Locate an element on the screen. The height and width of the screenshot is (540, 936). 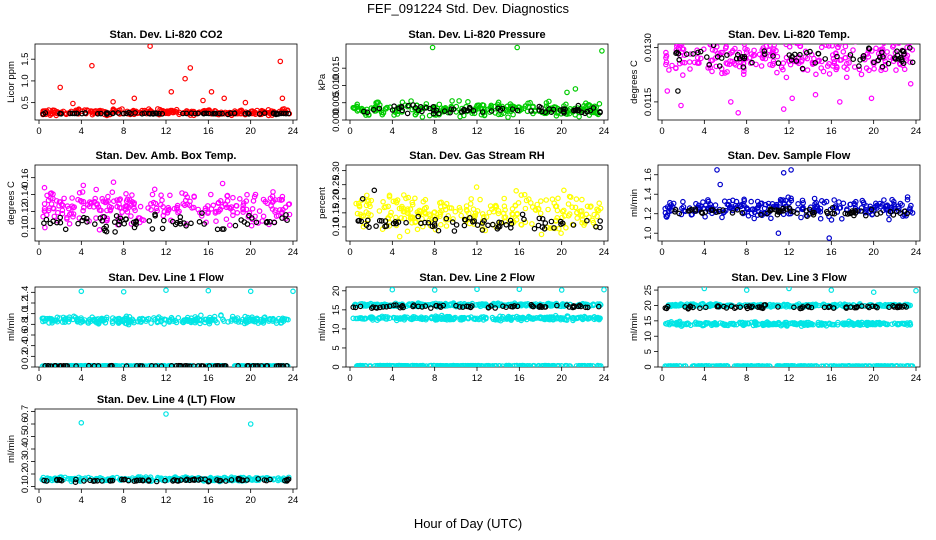
y-tick-label: 10 is located at coordinates (648, 336).